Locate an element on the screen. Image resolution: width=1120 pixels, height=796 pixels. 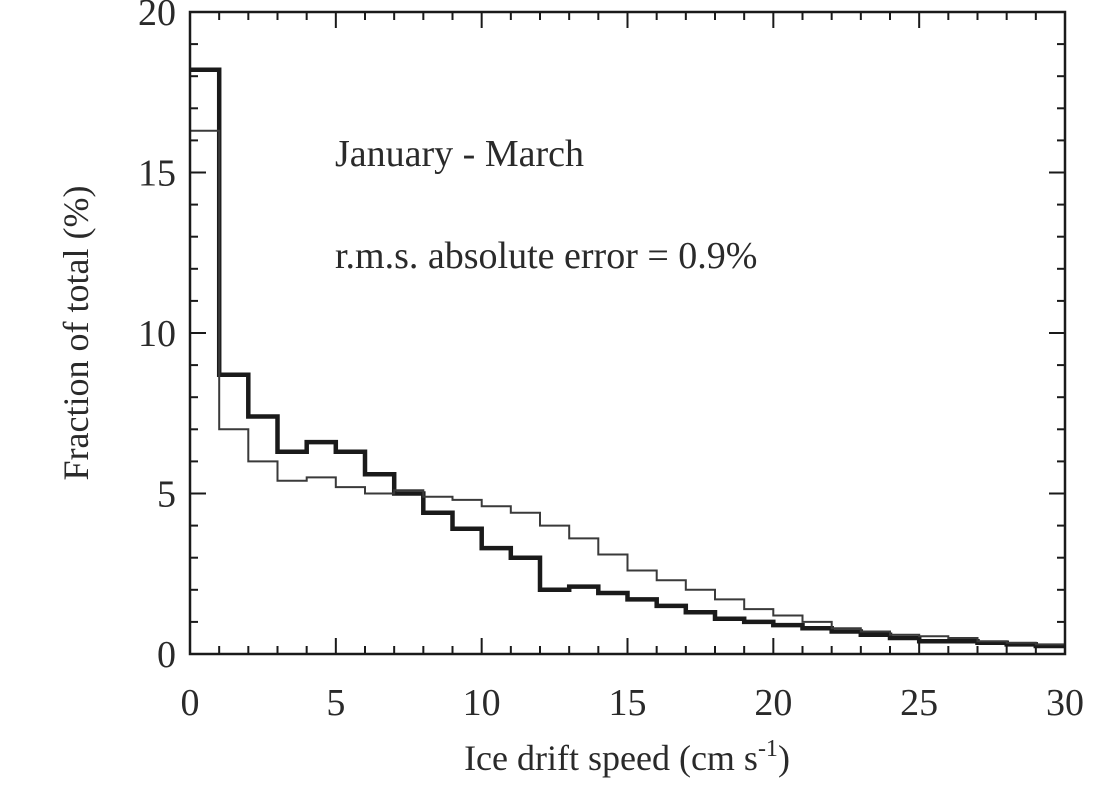
y-tick-label: 20 is located at coordinates (157, 17).